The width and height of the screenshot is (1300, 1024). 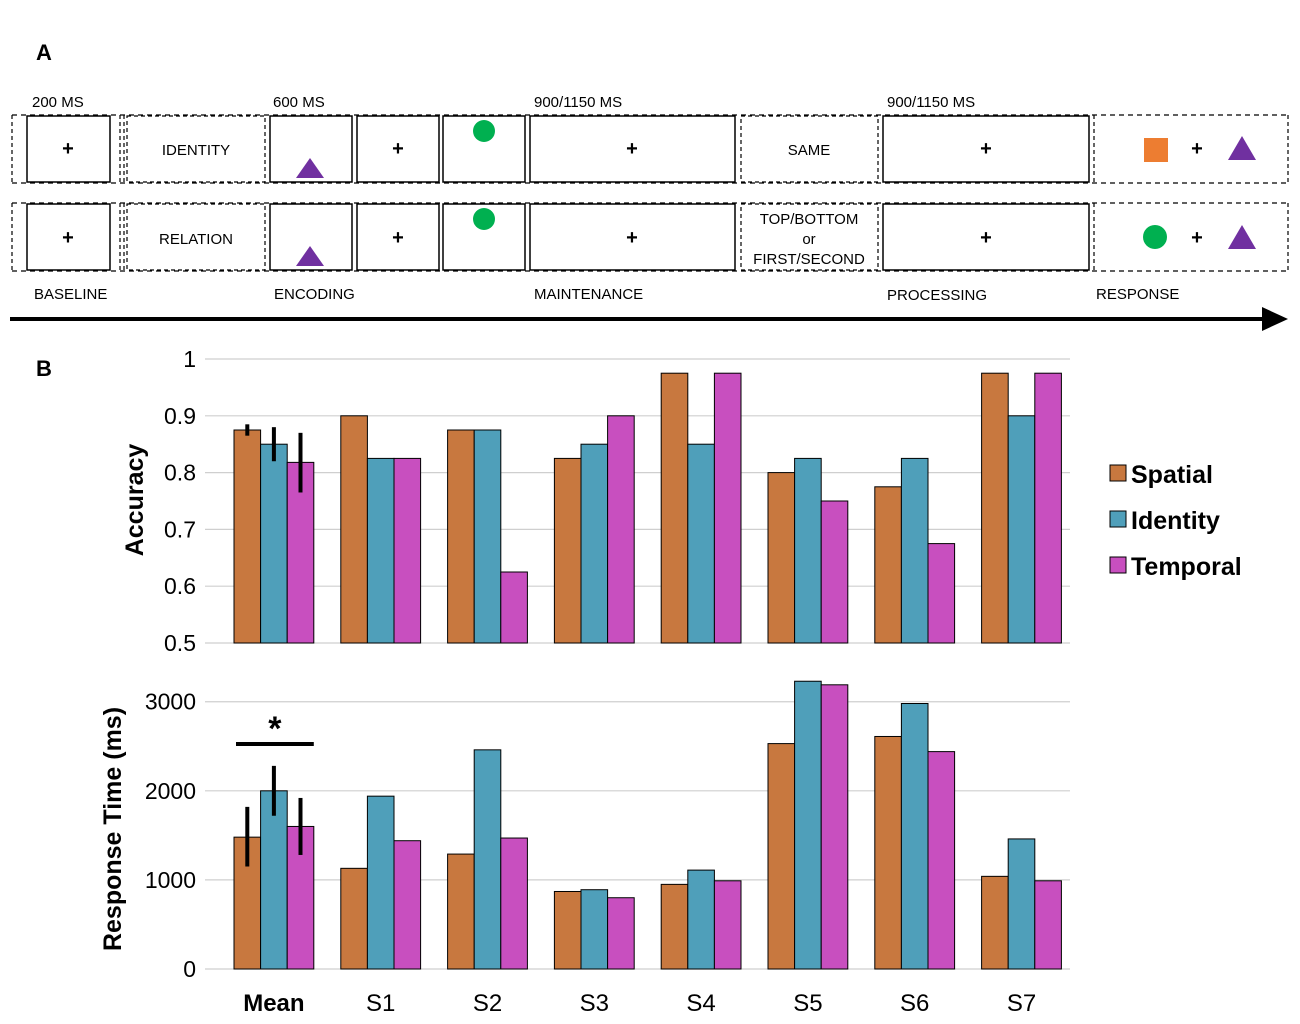 I want to click on cue-text-identity: IDENTITY, so click(x=196, y=150).